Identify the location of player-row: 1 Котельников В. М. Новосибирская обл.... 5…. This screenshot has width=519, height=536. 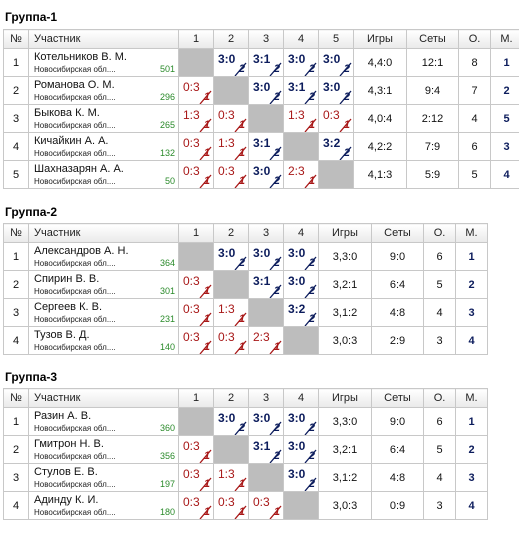
(261, 62).